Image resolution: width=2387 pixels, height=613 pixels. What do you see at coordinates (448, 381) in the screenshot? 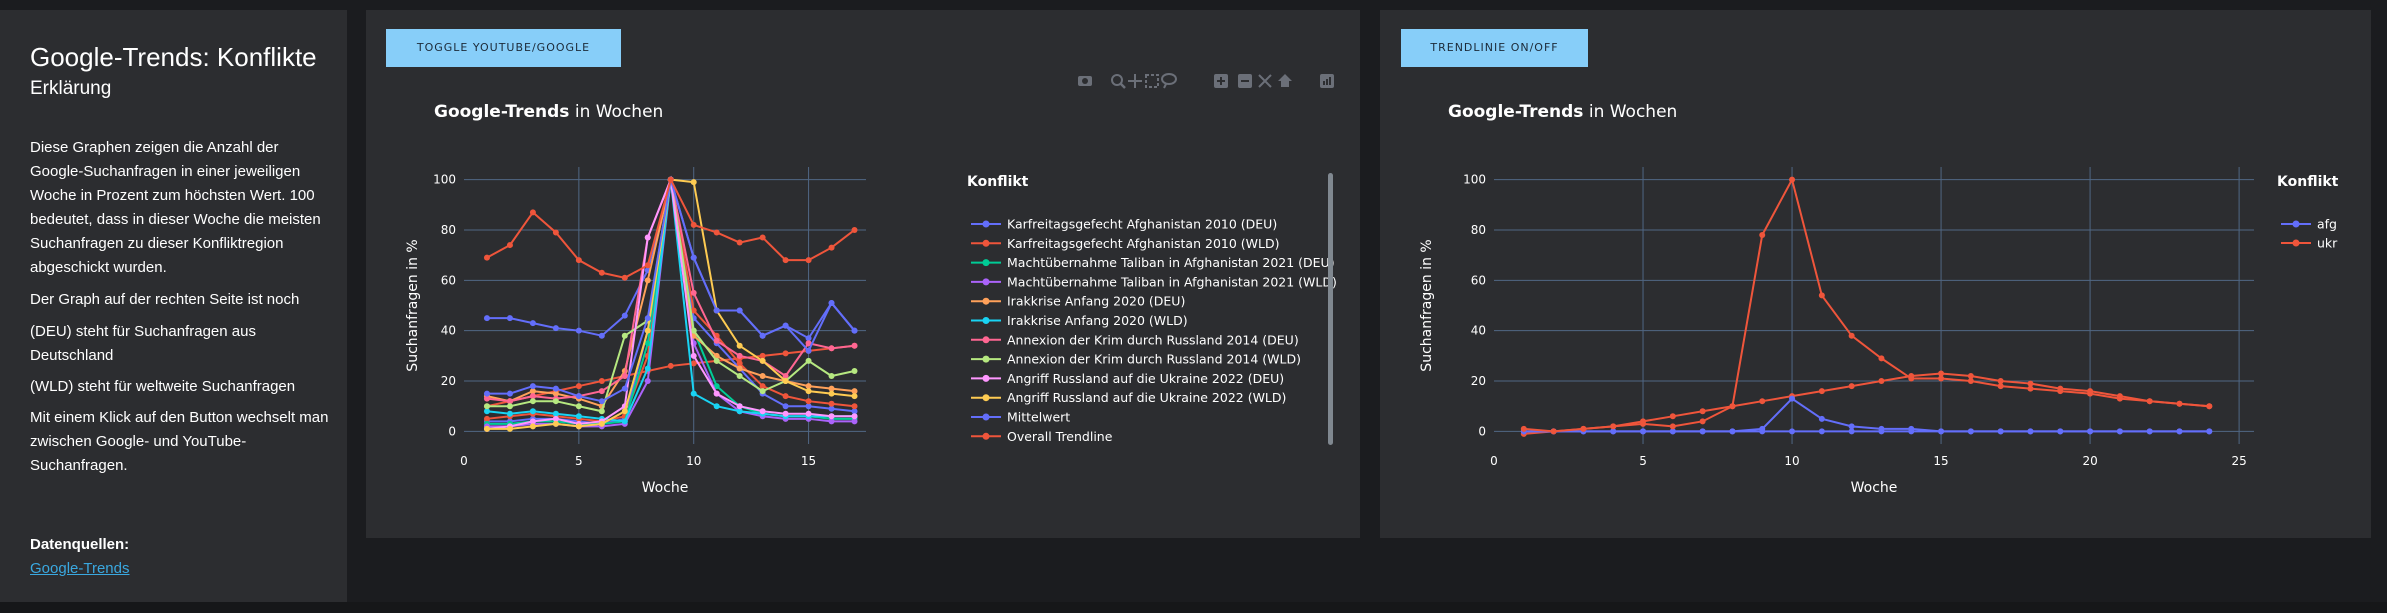
I see `y-tick-label: 20` at bounding box center [448, 381].